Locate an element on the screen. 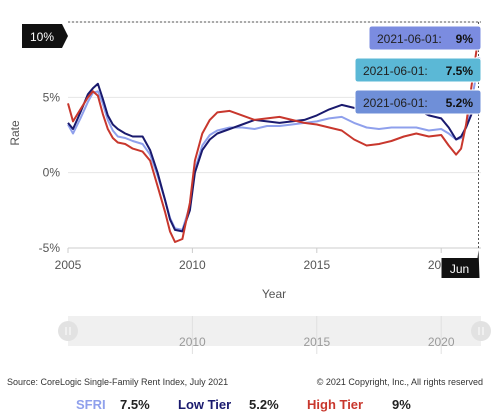 This screenshot has width=500, height=417. legend-item-high-tier-name: High Tier is located at coordinates (335, 404).